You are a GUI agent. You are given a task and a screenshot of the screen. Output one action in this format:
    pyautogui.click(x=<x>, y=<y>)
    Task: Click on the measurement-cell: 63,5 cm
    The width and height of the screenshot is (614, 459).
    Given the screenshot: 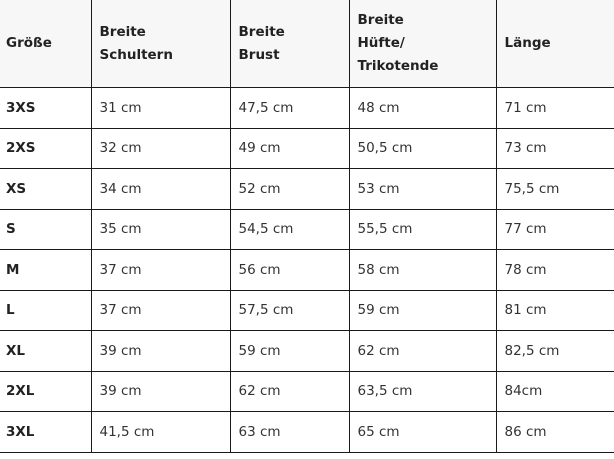 What is the action you would take?
    pyautogui.click(x=422, y=391)
    